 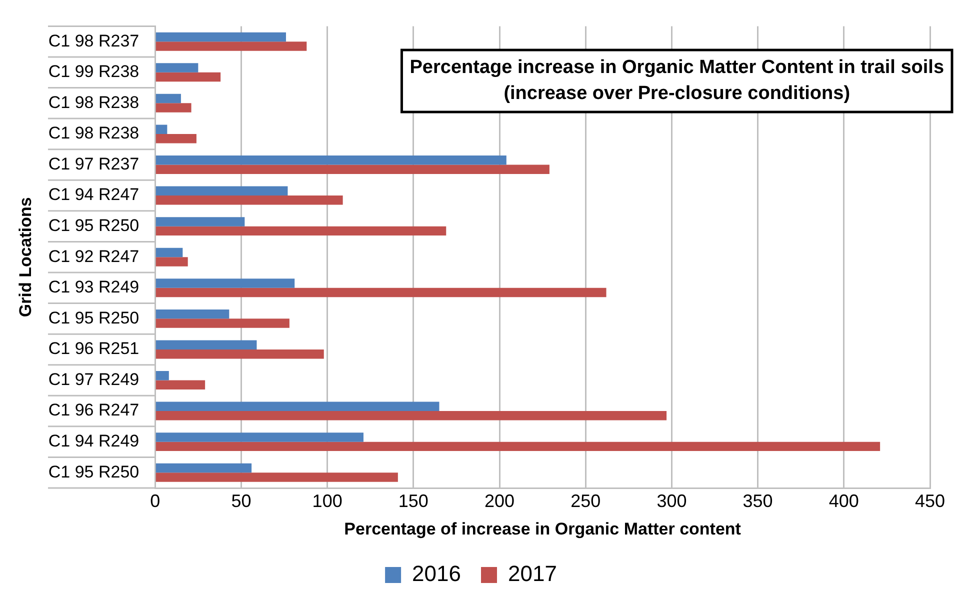 I want to click on x-axis-title: Percentage of increase in Organic Matter content, so click(x=543, y=528).